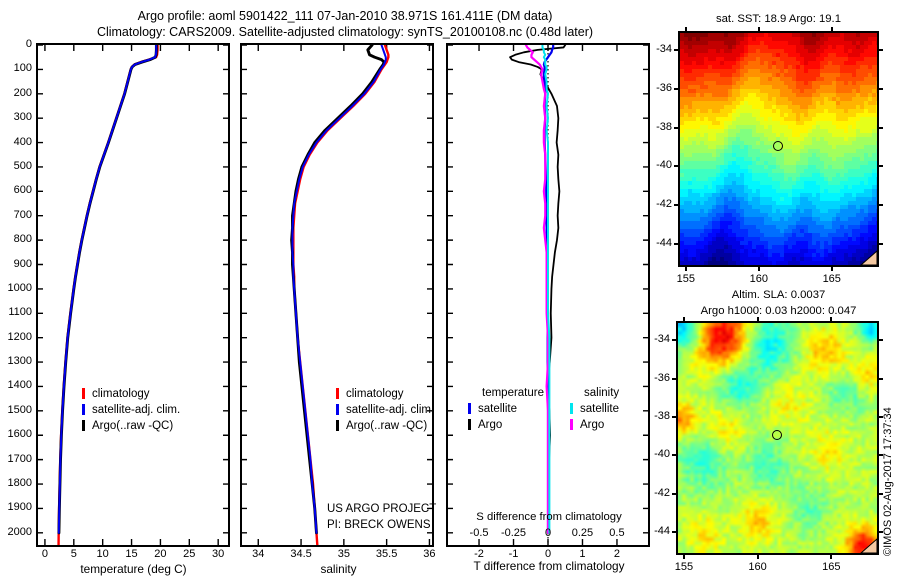  I want to click on sst_map-x-tick-label: 165, so click(831, 279).